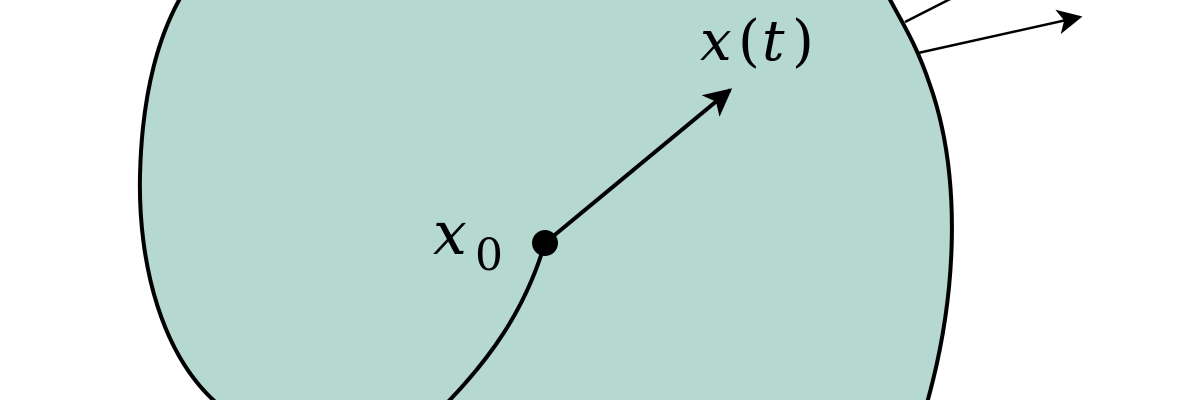  Describe the element at coordinates (638, 166) in the screenshot. I see `displacement-arrow` at that location.